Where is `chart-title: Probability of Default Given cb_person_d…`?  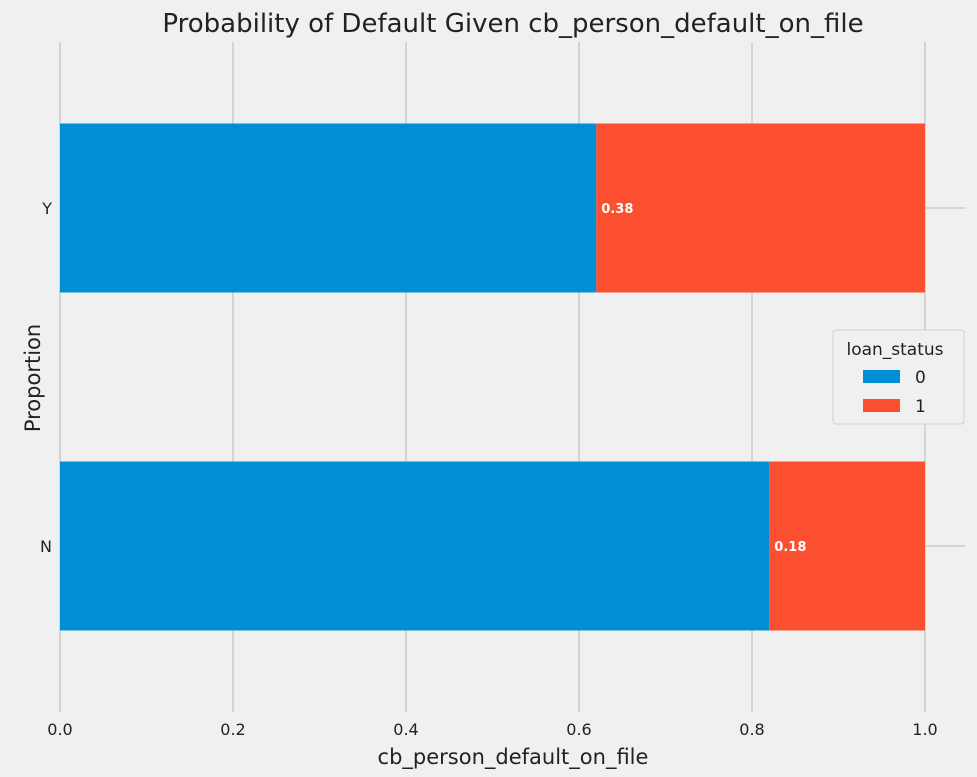
chart-title: Probability of Default Given cb_person_d… is located at coordinates (512, 24).